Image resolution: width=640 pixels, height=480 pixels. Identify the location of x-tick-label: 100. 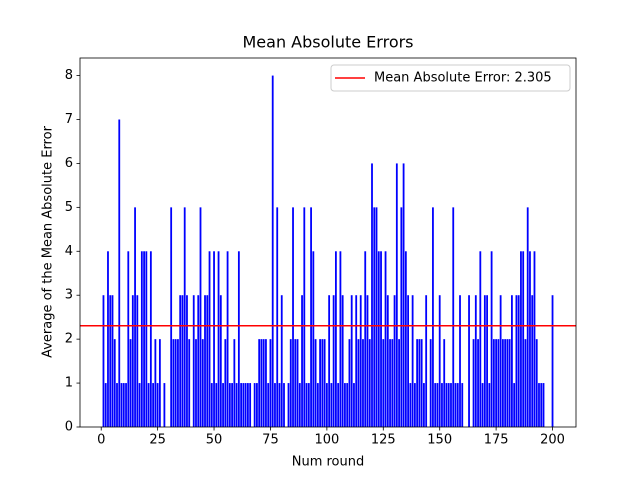
(326, 440).